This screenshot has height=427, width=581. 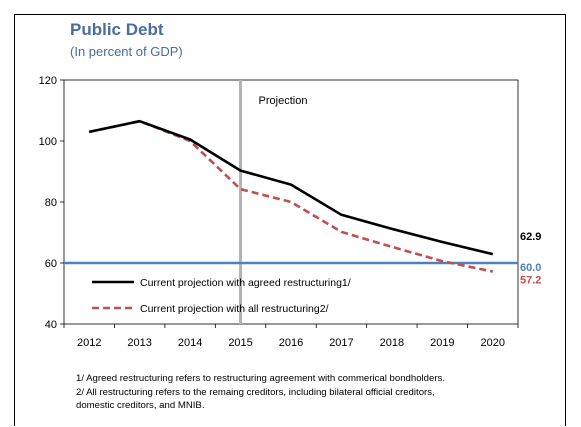 What do you see at coordinates (442, 343) in the screenshot?
I see `x-tick-label: 2019` at bounding box center [442, 343].